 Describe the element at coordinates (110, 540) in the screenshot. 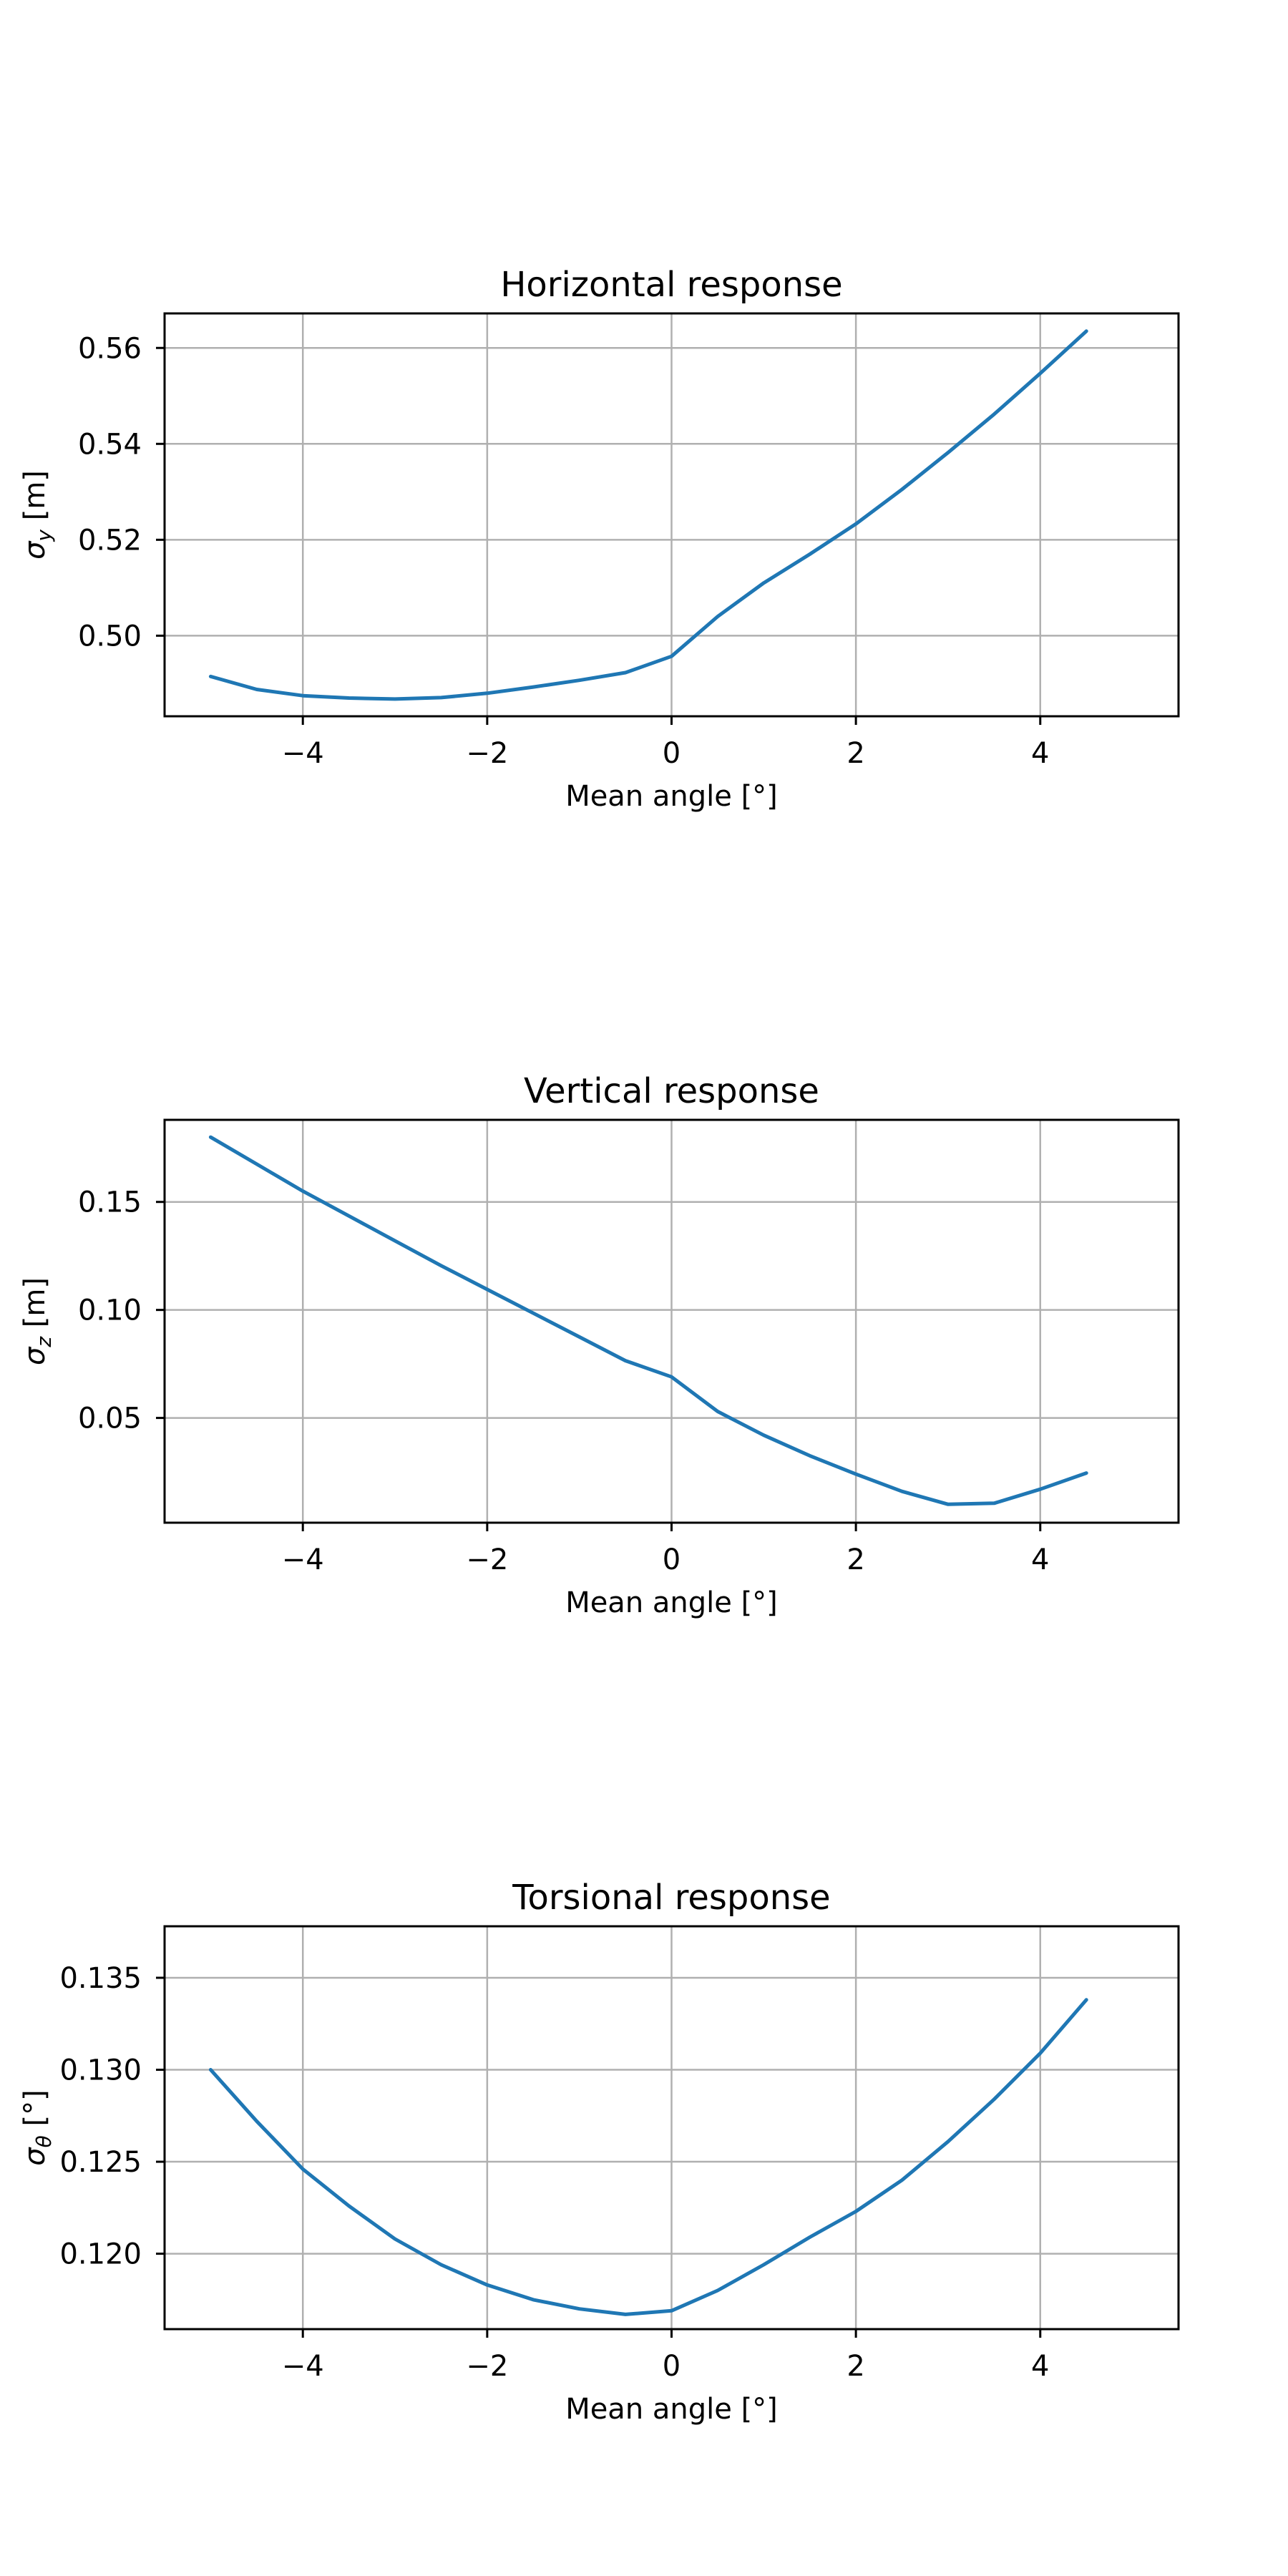

I see `y-tick-label: 0.52` at that location.